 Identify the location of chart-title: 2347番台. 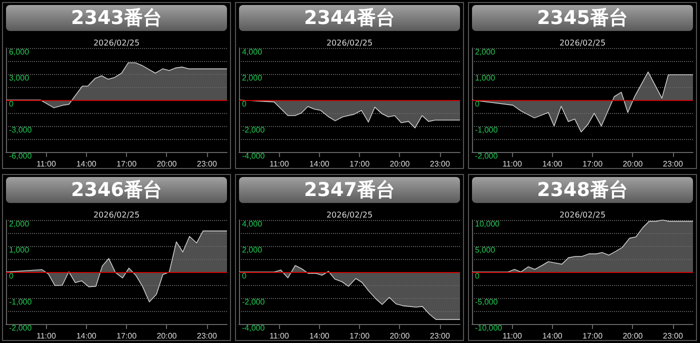
(349, 190).